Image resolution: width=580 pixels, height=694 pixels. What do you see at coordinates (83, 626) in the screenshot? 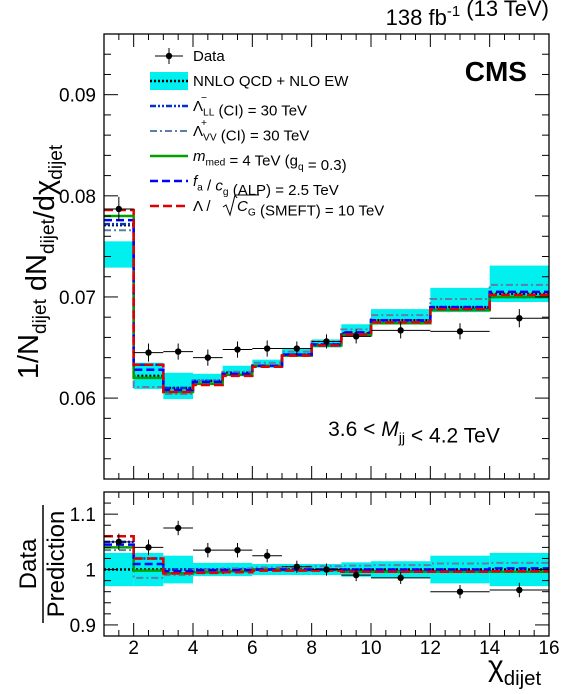
I see `y-tick-label: 0.9` at bounding box center [83, 626].